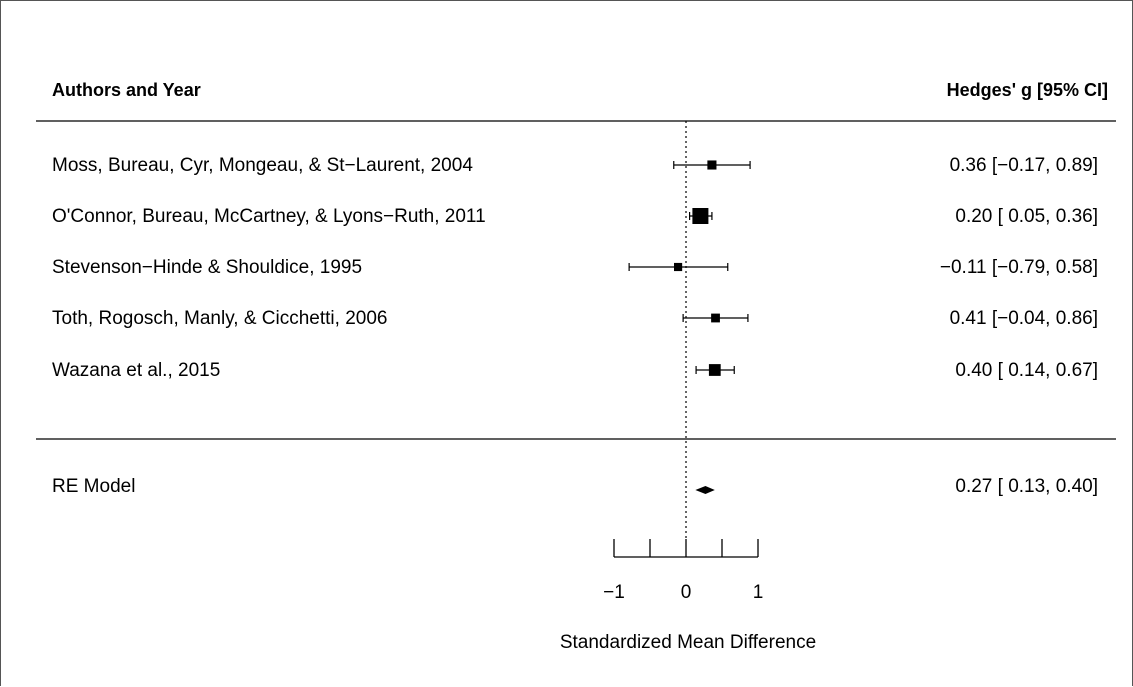 The width and height of the screenshot is (1133, 687). I want to click on x-tick-label: −1, so click(614, 592).